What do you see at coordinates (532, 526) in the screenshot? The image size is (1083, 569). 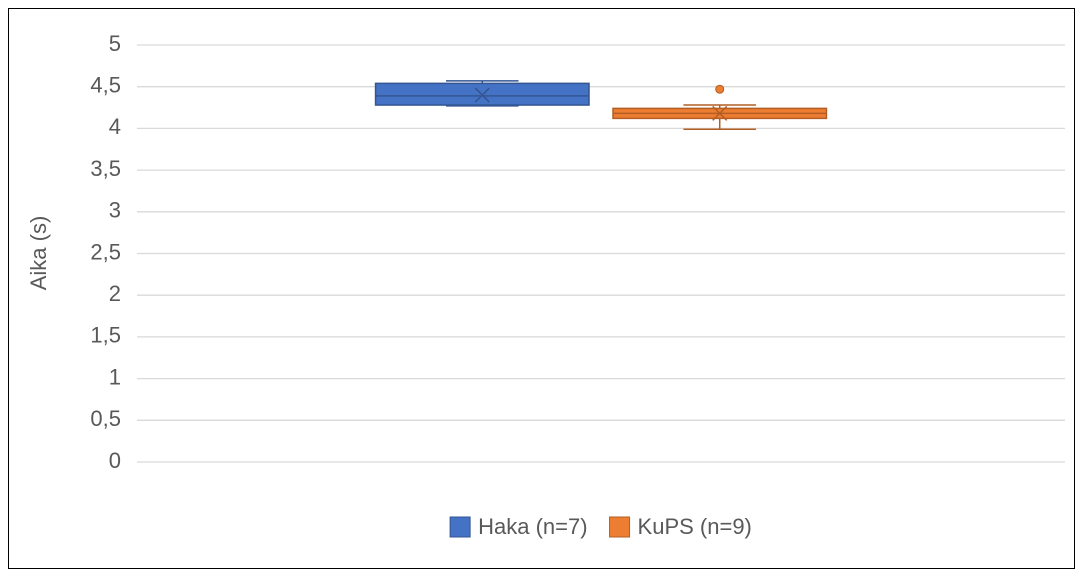 I see `legend-label: Haka (n=7)` at bounding box center [532, 526].